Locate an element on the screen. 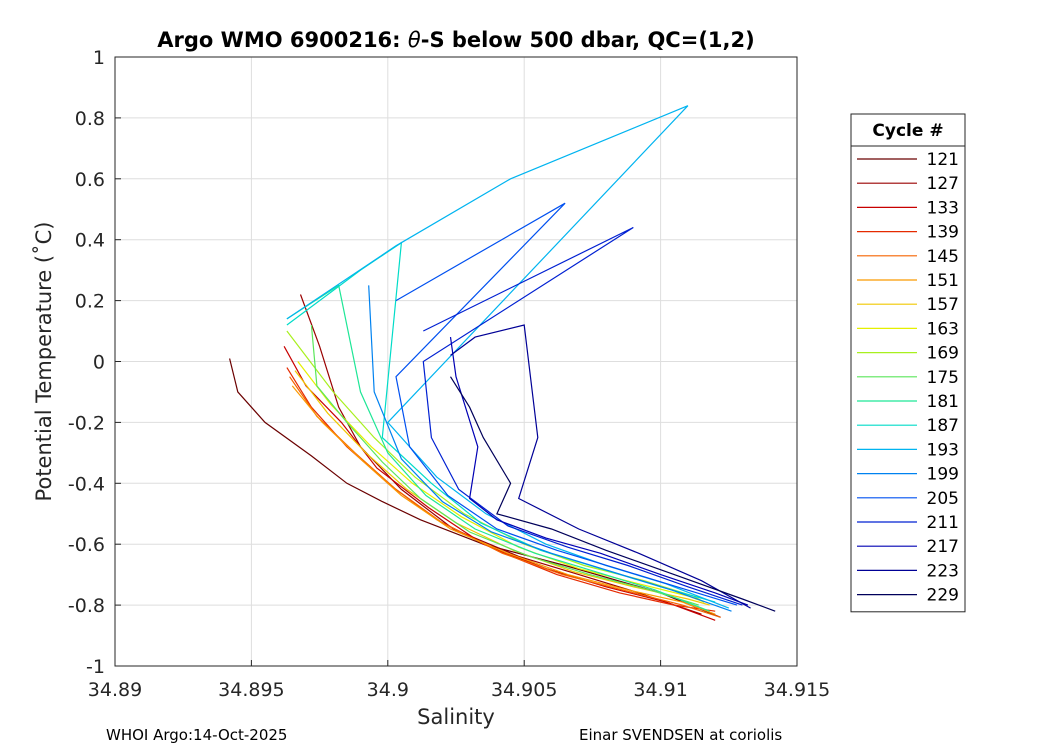 Image resolution: width=1050 pixels, height=750 pixels. legend-label: 181 is located at coordinates (943, 402).